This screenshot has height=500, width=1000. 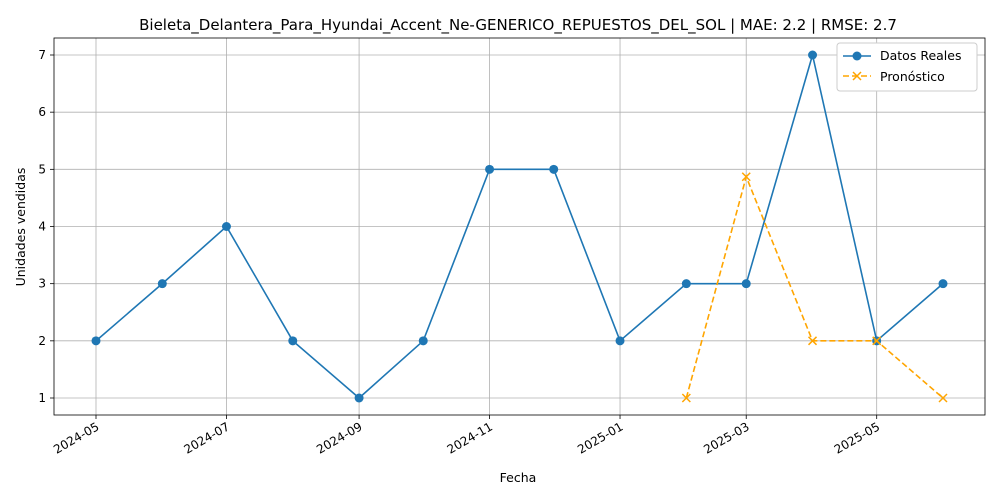 What do you see at coordinates (912, 76) in the screenshot?
I see `legend-label-pronostico: Pronóstico` at bounding box center [912, 76].